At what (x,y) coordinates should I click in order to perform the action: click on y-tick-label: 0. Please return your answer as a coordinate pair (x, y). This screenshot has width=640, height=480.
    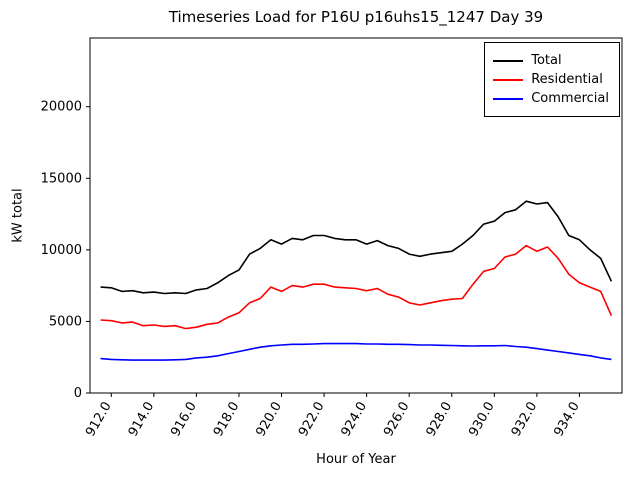
    Looking at the image, I should click on (78, 393).